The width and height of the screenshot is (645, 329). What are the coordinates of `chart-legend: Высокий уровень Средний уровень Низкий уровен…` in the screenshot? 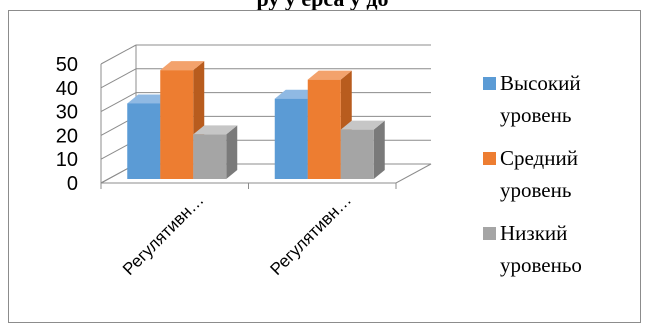 It's located at (532, 174).